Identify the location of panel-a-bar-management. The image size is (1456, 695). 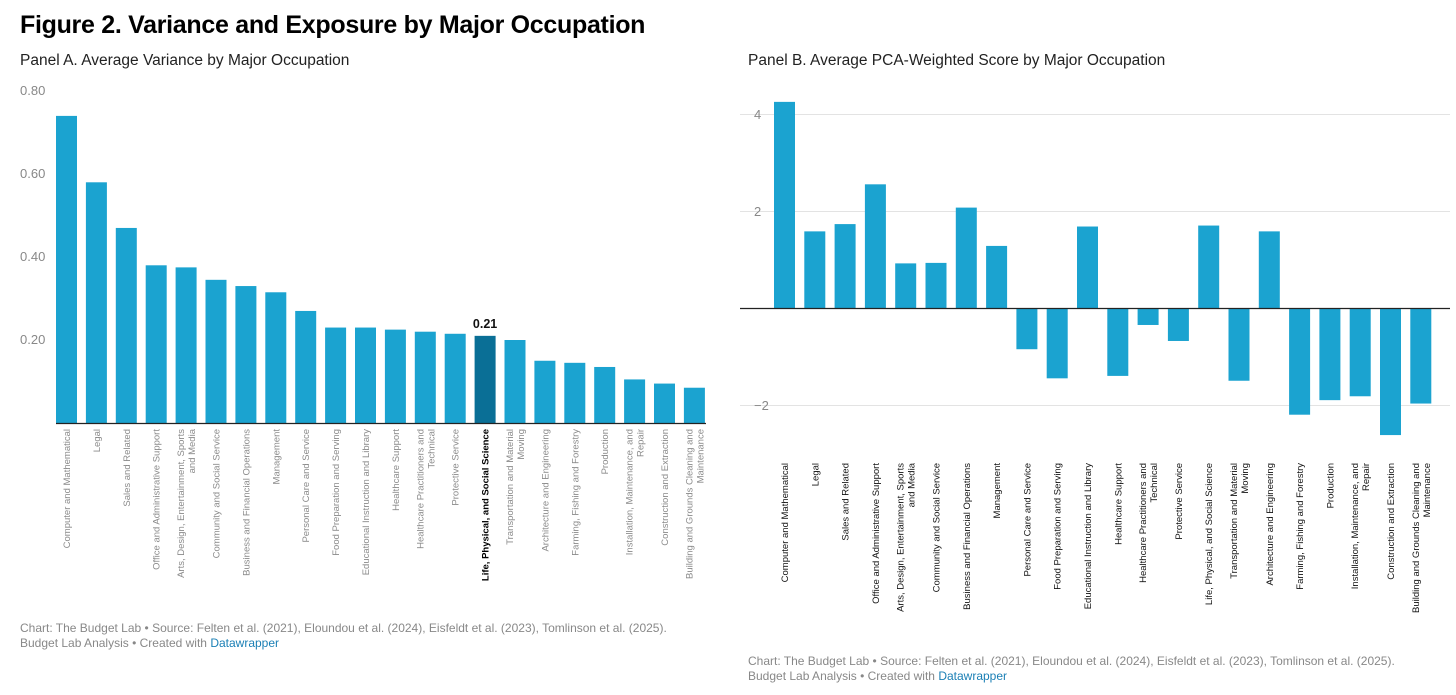
(276, 357).